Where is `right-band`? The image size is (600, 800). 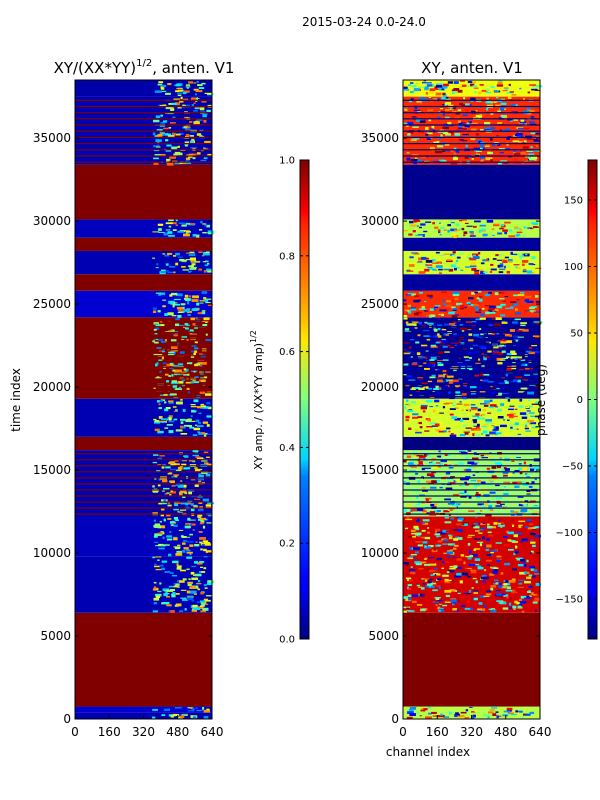 right-band is located at coordinates (471, 443).